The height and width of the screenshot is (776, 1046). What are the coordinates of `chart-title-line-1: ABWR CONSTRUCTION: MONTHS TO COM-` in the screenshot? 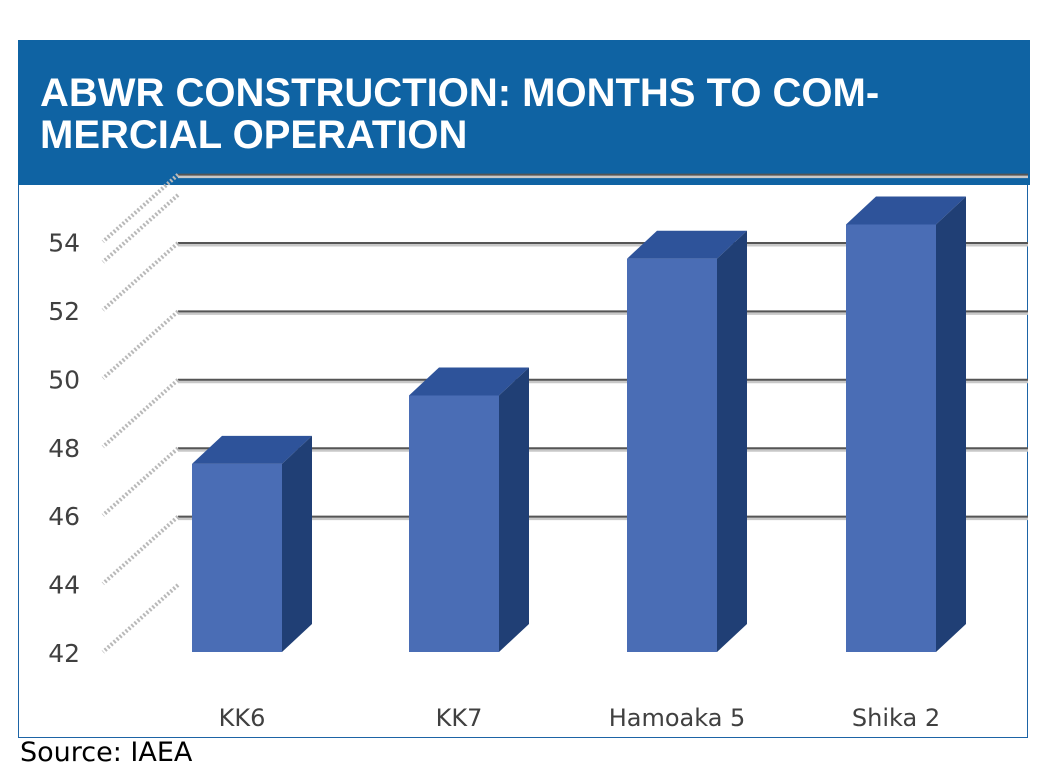 It's located at (460, 93).